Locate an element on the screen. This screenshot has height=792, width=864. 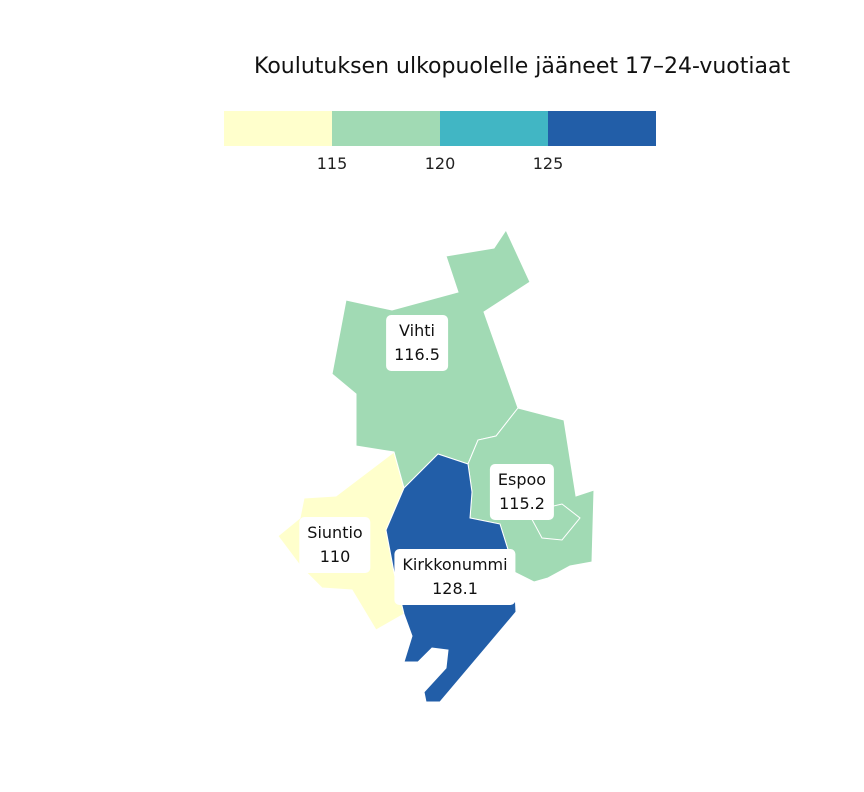
color-legend is located at coordinates (440, 128).